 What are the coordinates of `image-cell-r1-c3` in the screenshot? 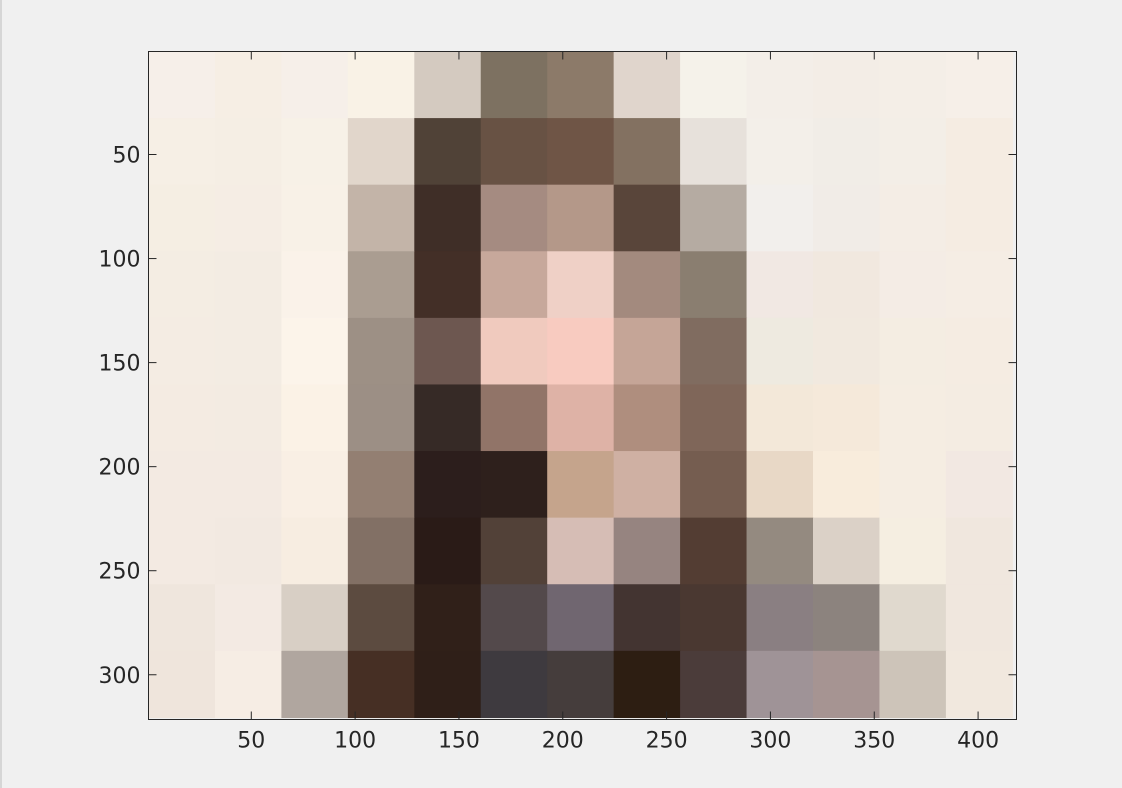 It's located at (381, 152).